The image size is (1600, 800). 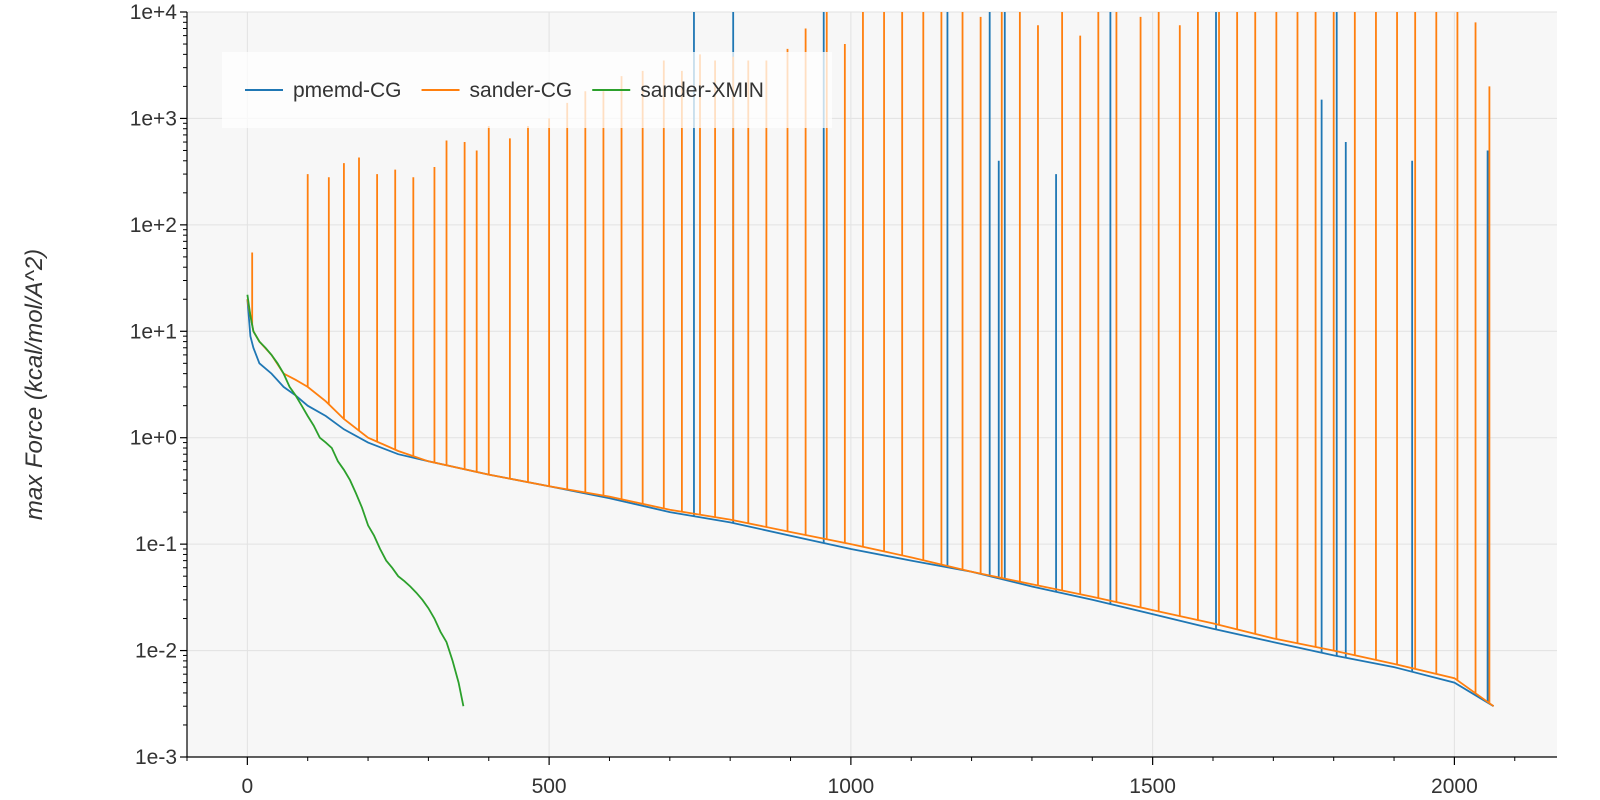 What do you see at coordinates (156, 544) in the screenshot?
I see `y-tick-label: 1e-1` at bounding box center [156, 544].